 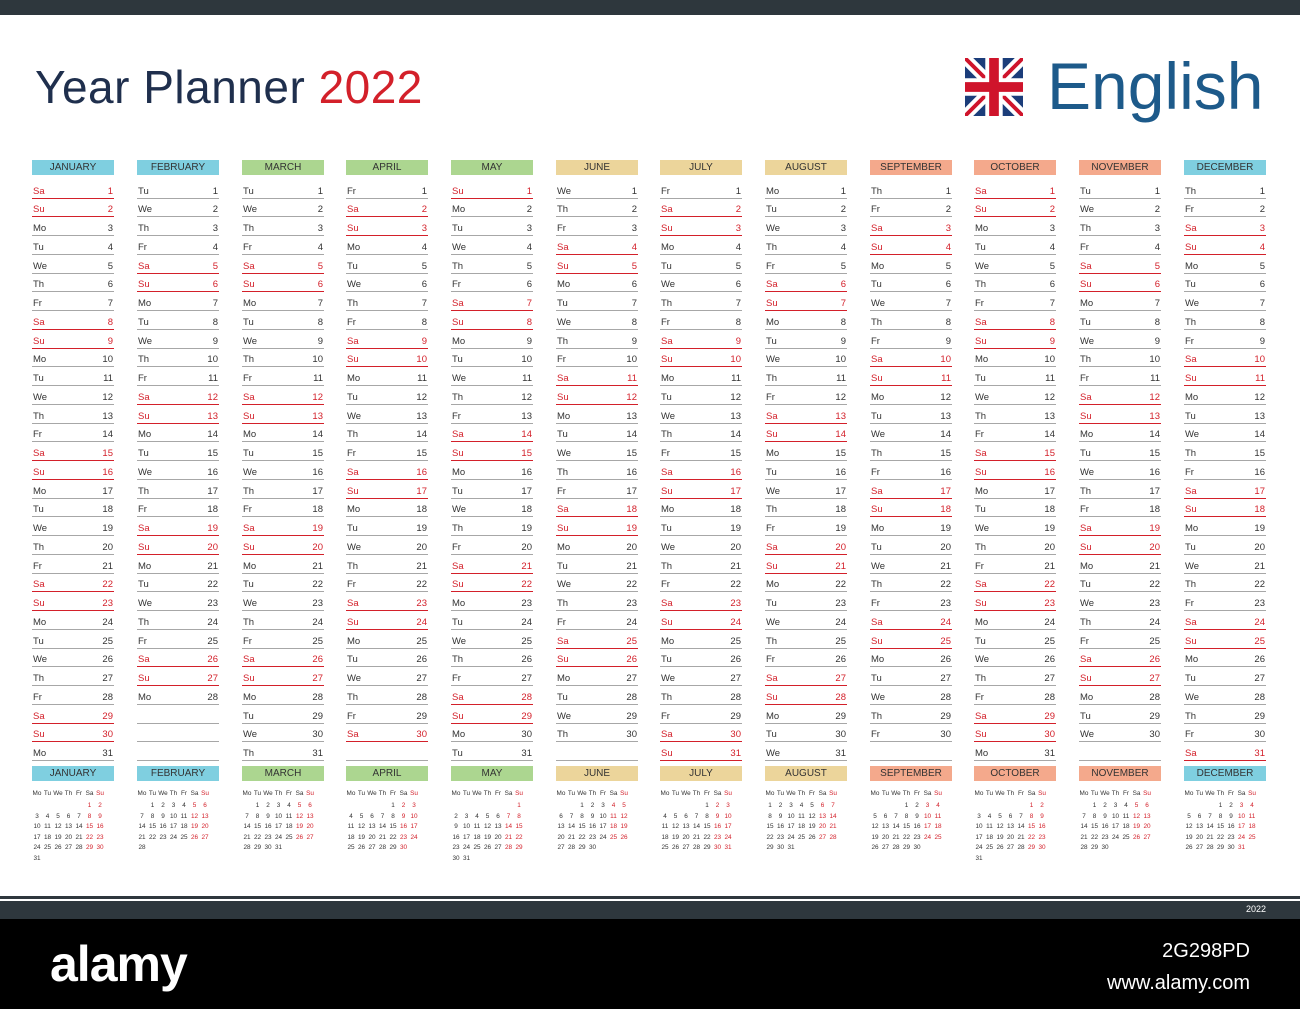 What do you see at coordinates (317, 660) in the screenshot?
I see `day-number: 26` at bounding box center [317, 660].